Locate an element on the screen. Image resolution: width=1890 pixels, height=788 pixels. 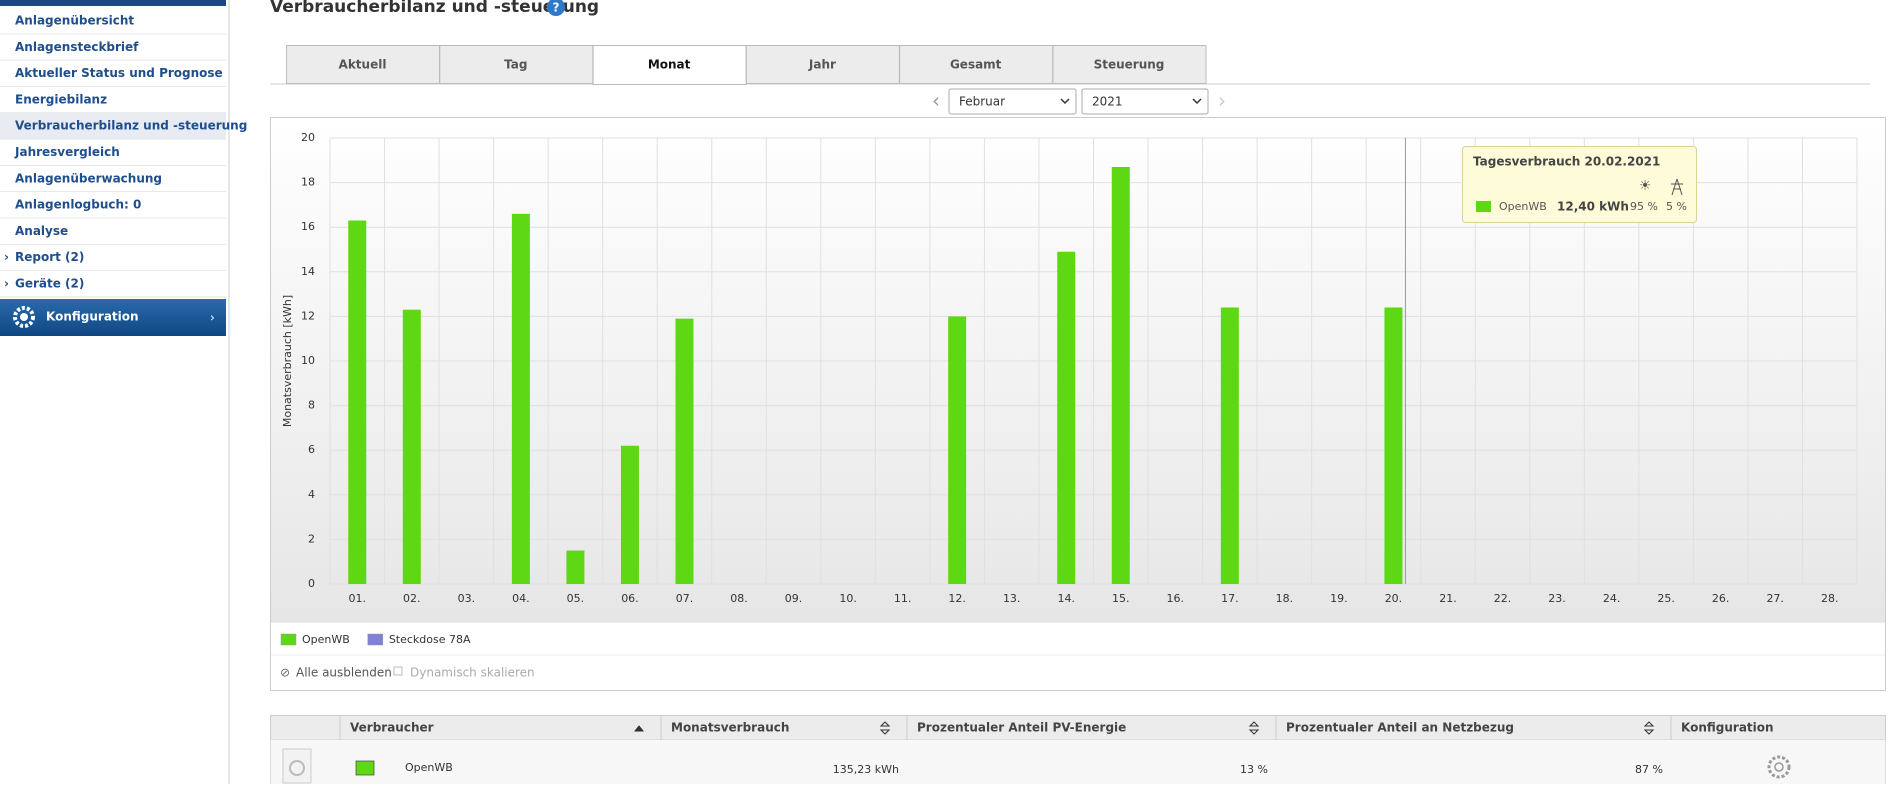
year-value: 2021 is located at coordinates (1107, 102).